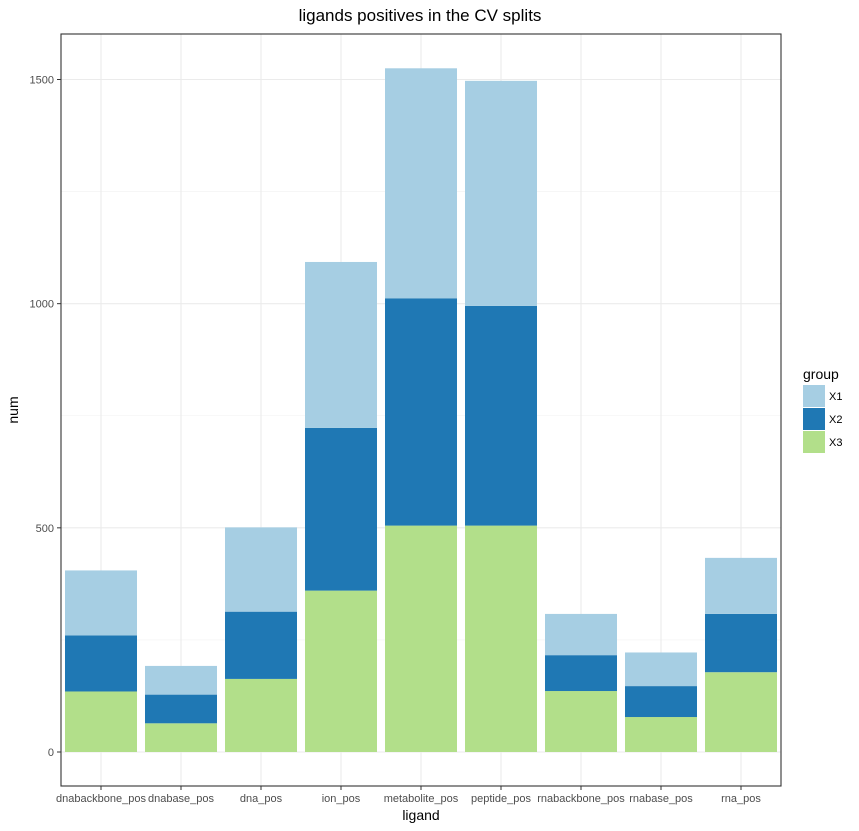  Describe the element at coordinates (661, 799) in the screenshot. I see `x-tick-label-rnabase_pos: rnabase_pos` at that location.